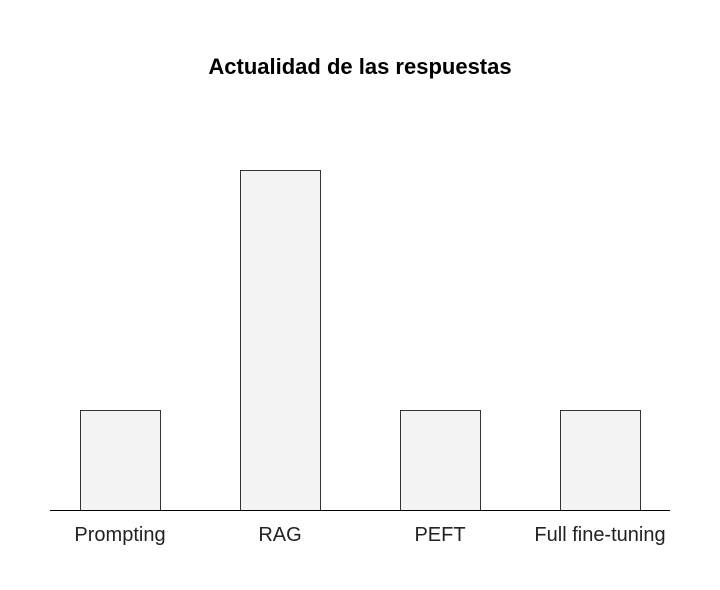 This screenshot has width=720, height=590. What do you see at coordinates (119, 535) in the screenshot?
I see `x-tick-label: Prompting` at bounding box center [119, 535].